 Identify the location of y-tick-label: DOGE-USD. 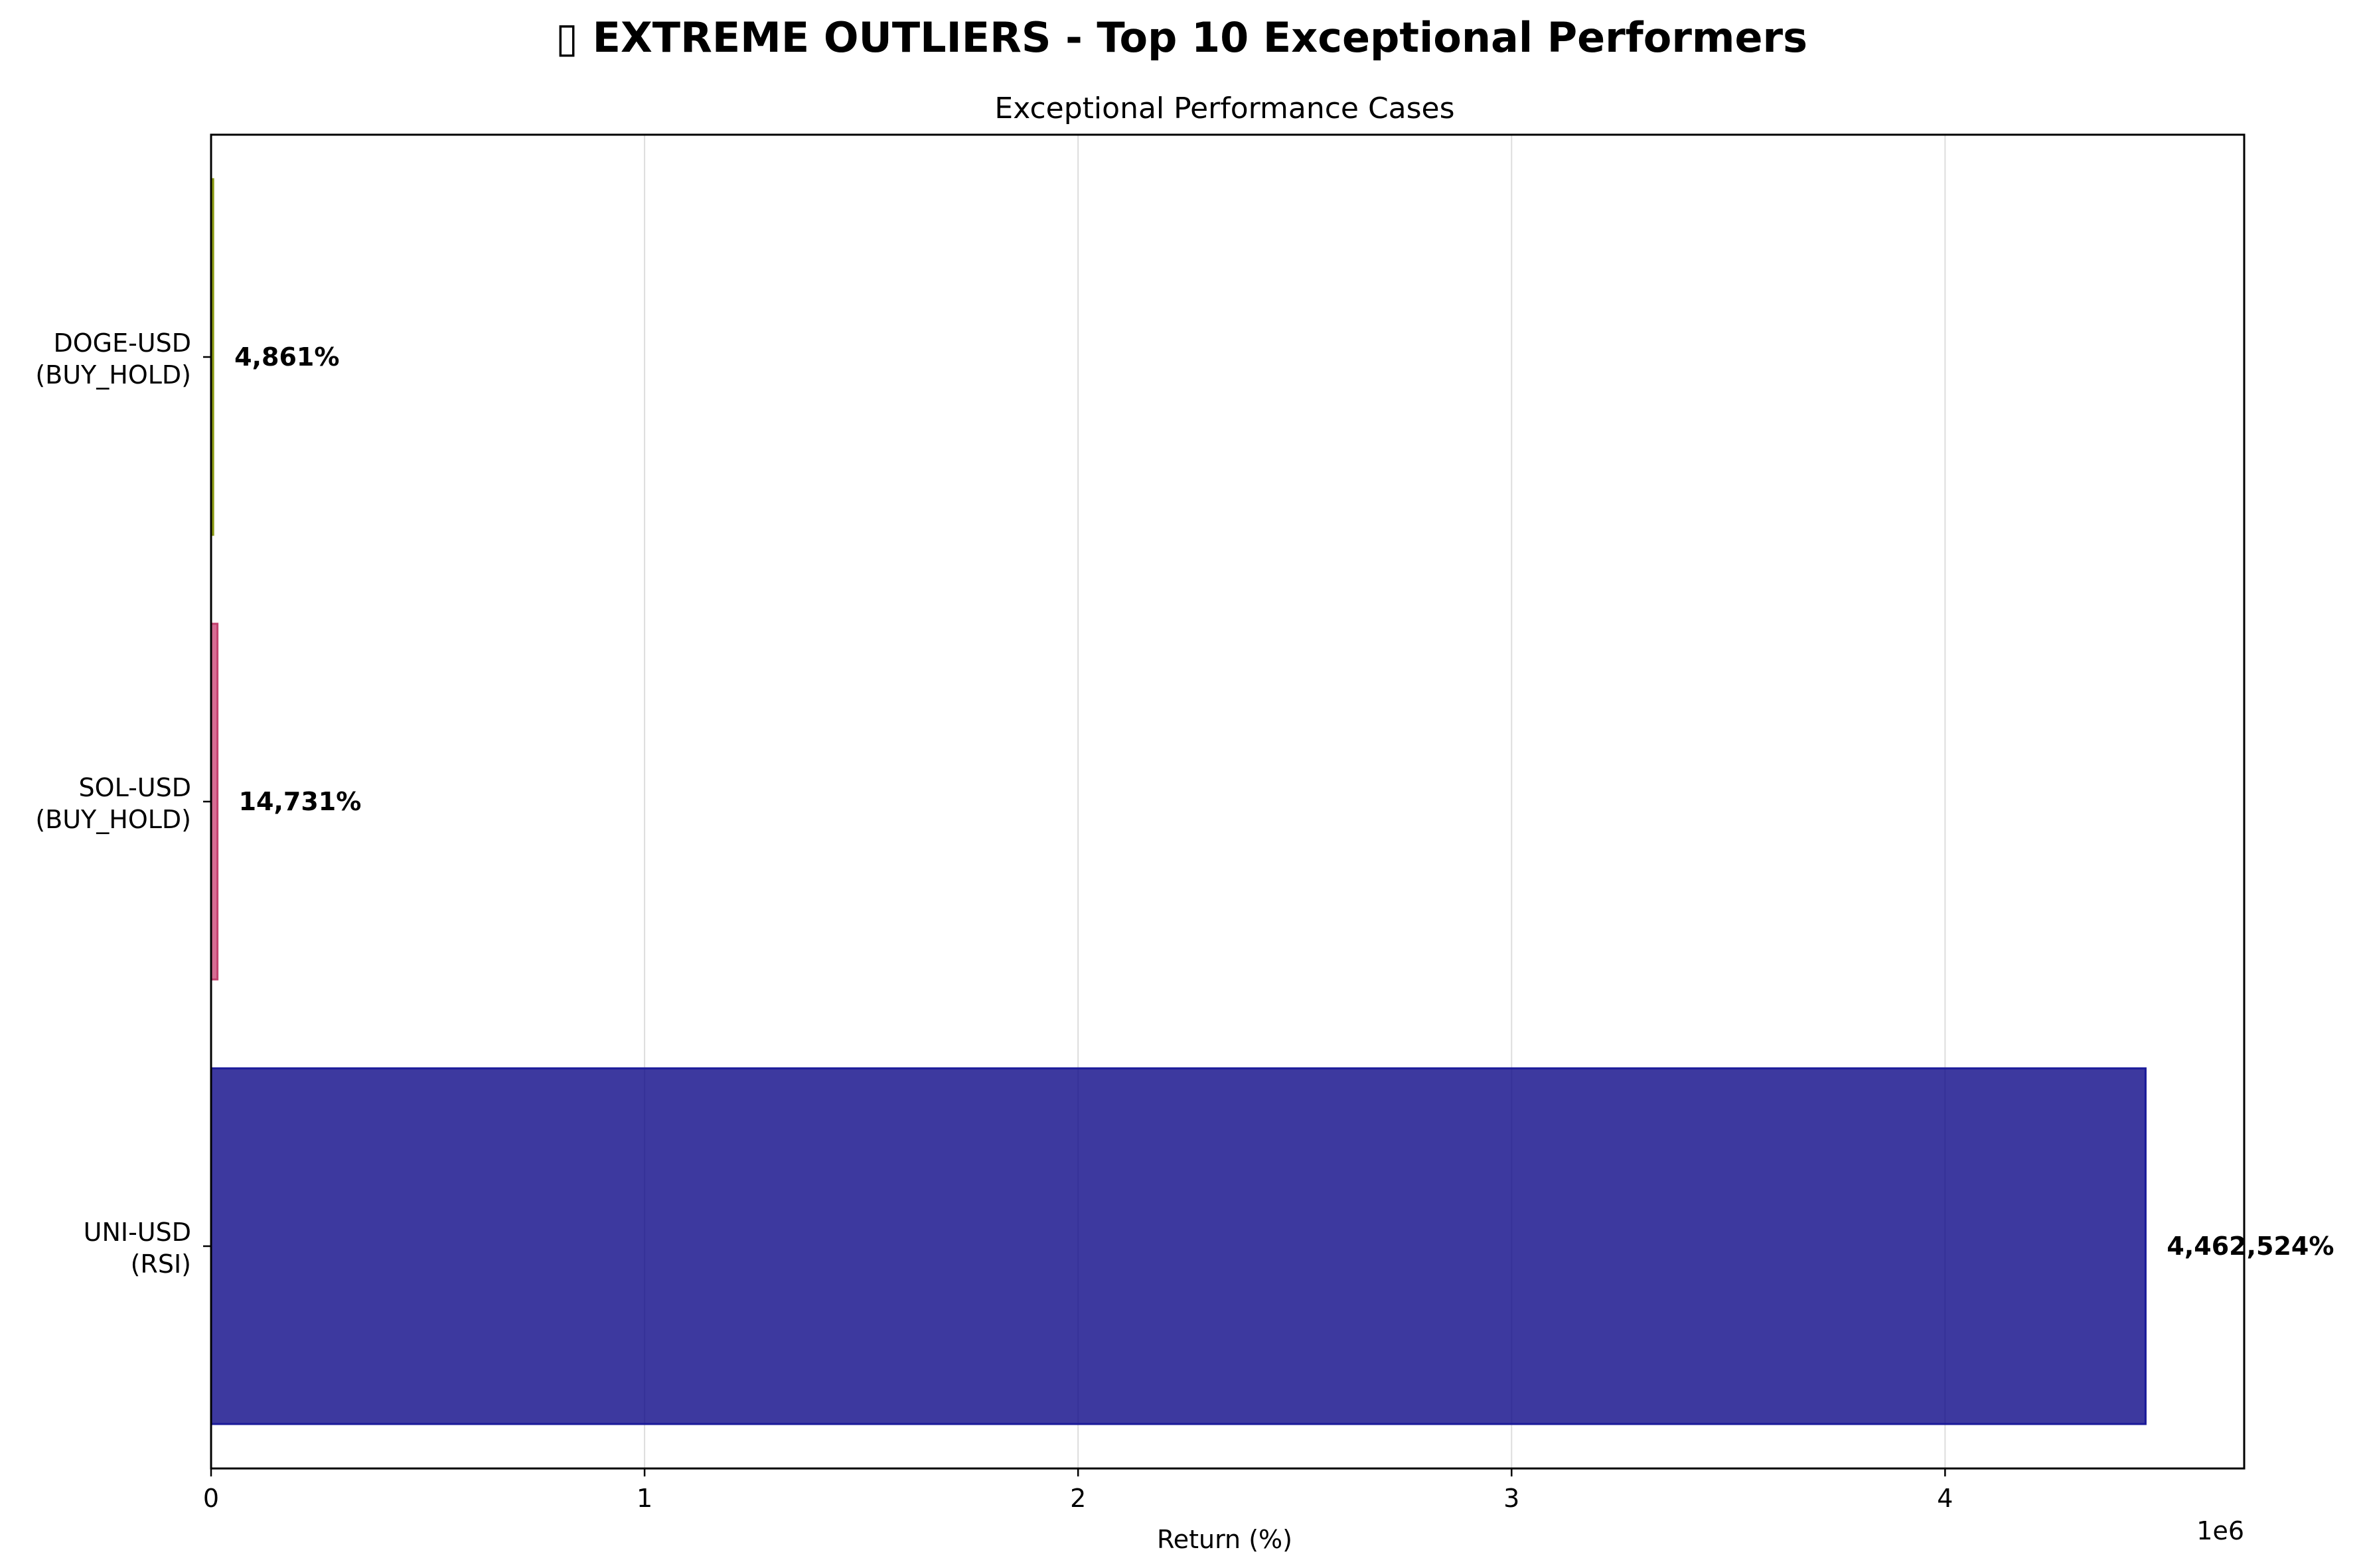
(122, 343).